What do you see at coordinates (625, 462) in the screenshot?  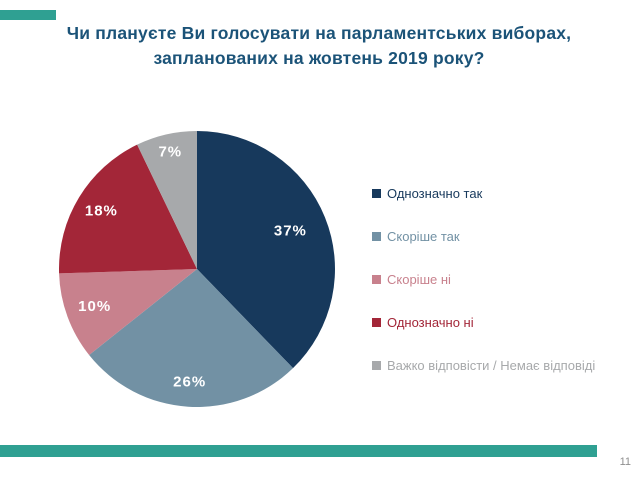 I see `page-number: 11` at bounding box center [625, 462].